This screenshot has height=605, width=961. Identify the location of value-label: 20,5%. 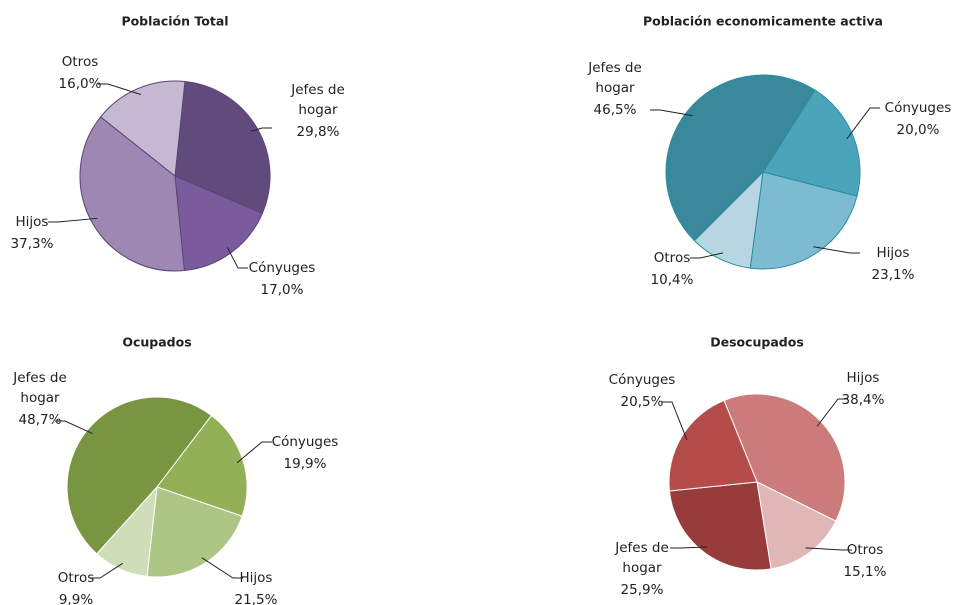
(642, 402).